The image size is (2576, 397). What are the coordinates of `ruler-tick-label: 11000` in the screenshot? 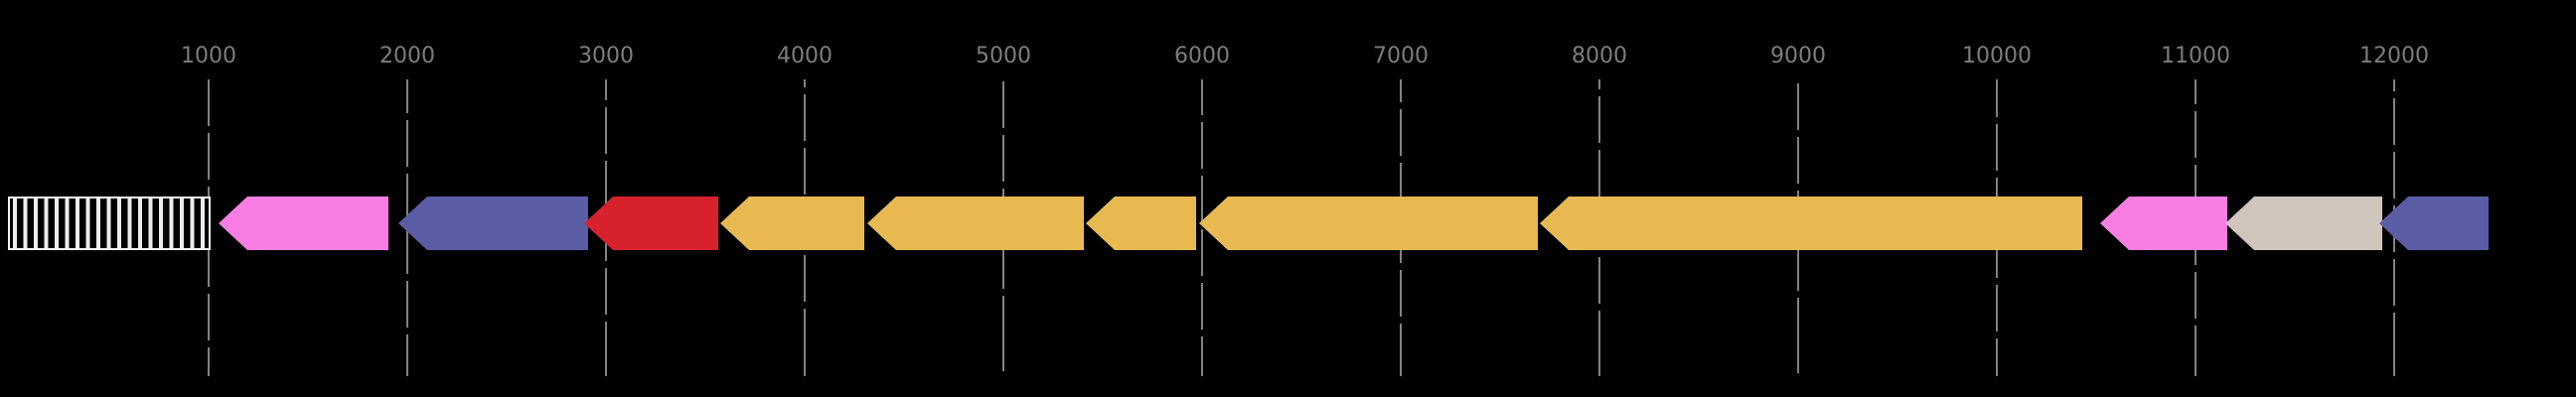 It's located at (2195, 56).